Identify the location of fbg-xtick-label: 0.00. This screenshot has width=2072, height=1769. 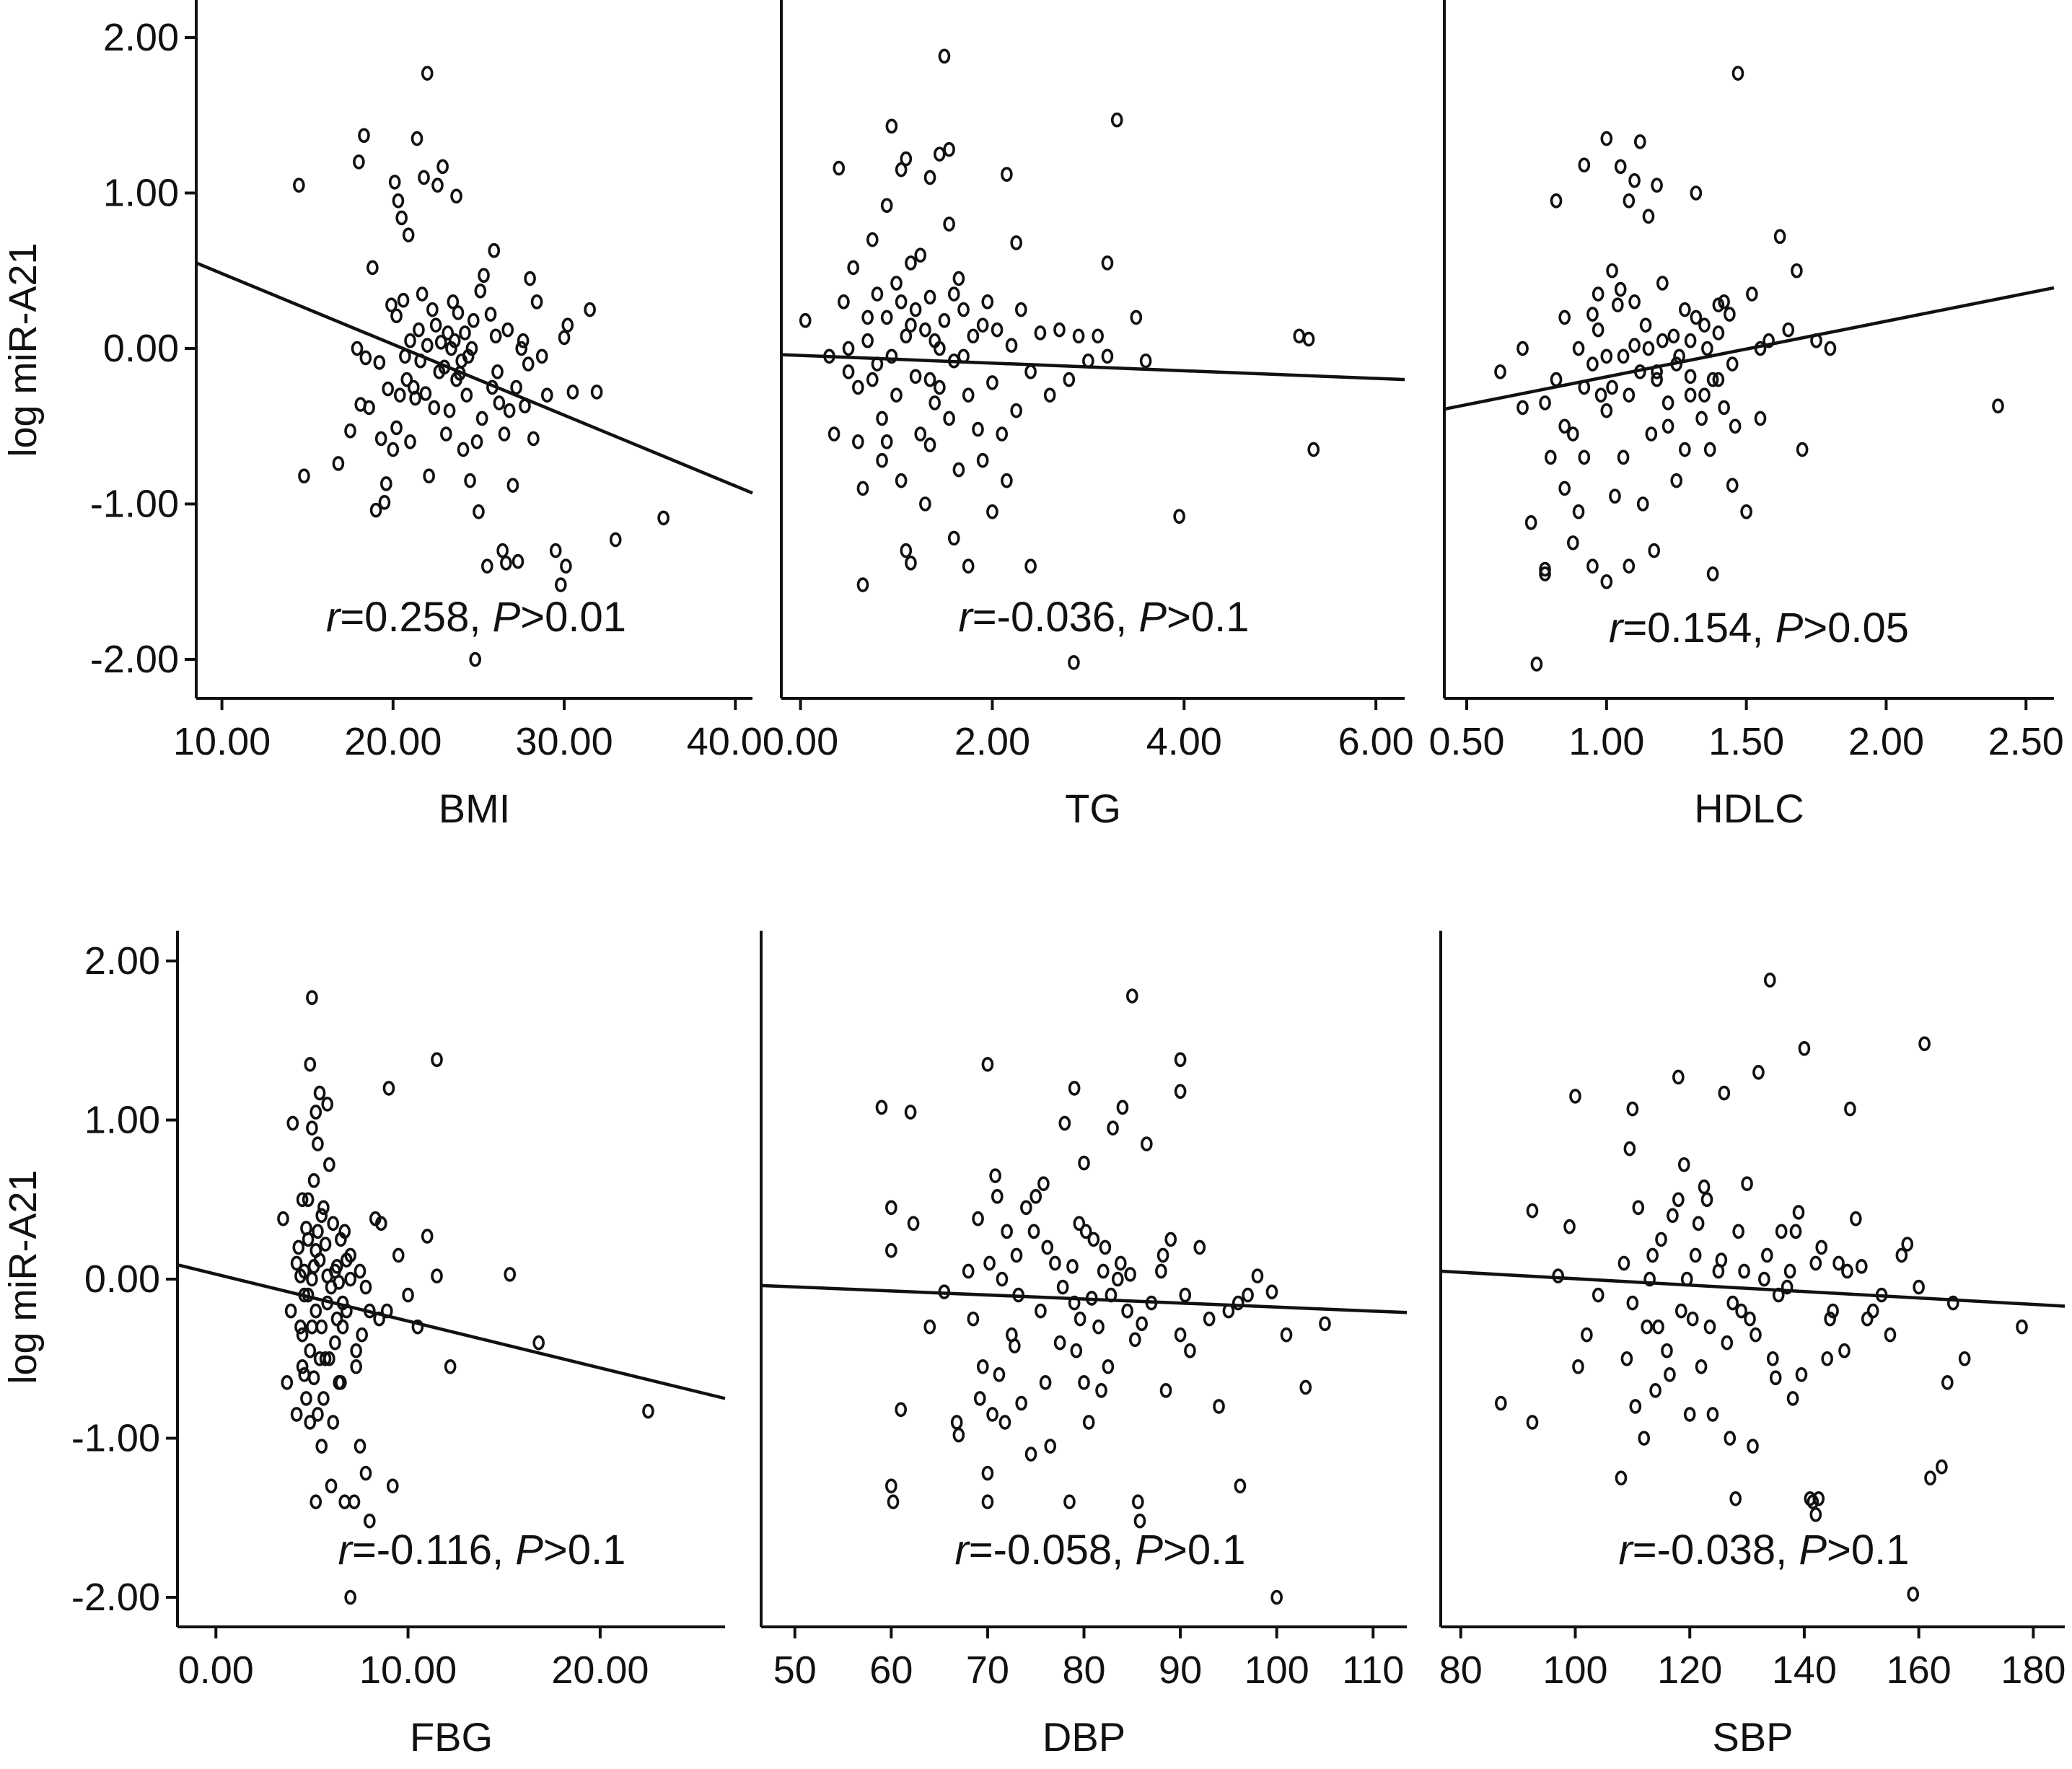
(216, 1670).